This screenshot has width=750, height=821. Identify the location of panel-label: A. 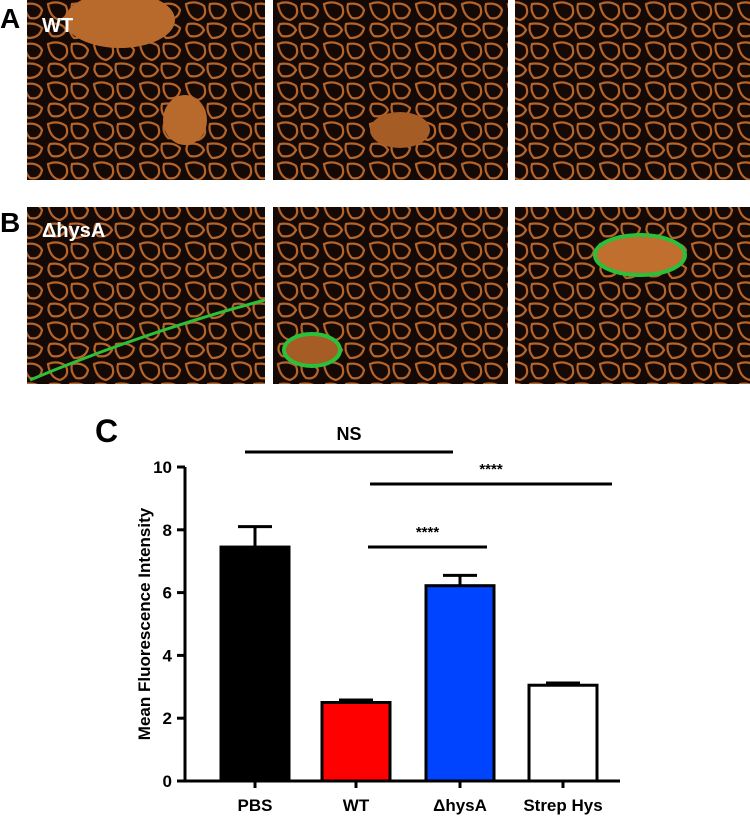
(10, 18).